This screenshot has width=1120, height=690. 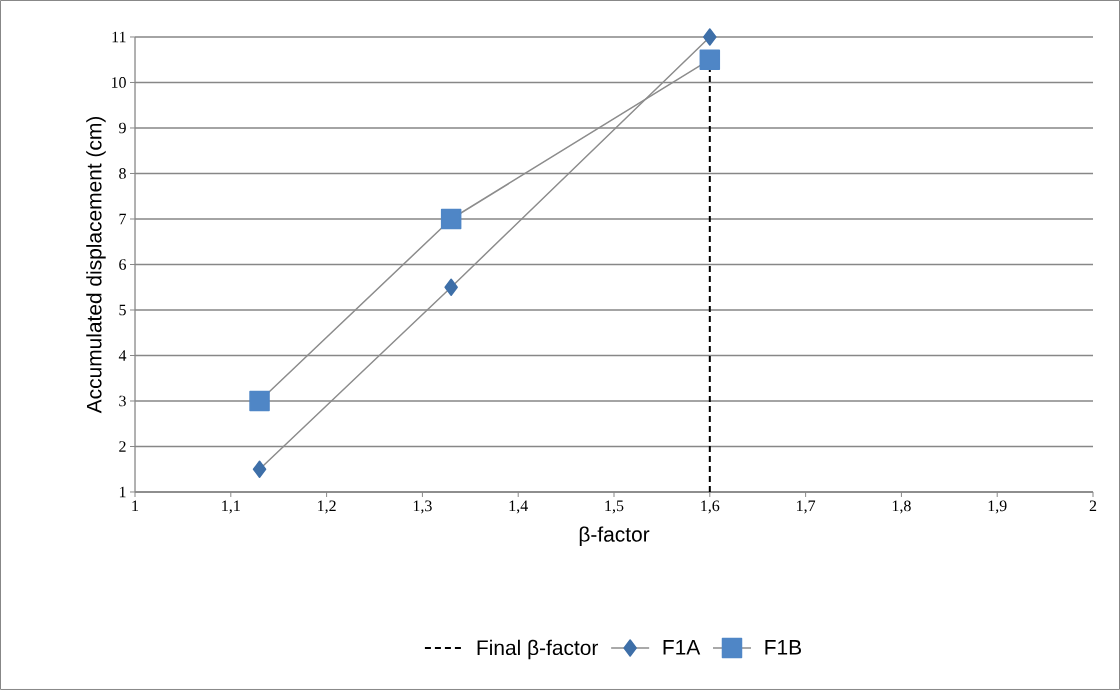 I want to click on x-tick-label: 1,1, so click(x=231, y=507).